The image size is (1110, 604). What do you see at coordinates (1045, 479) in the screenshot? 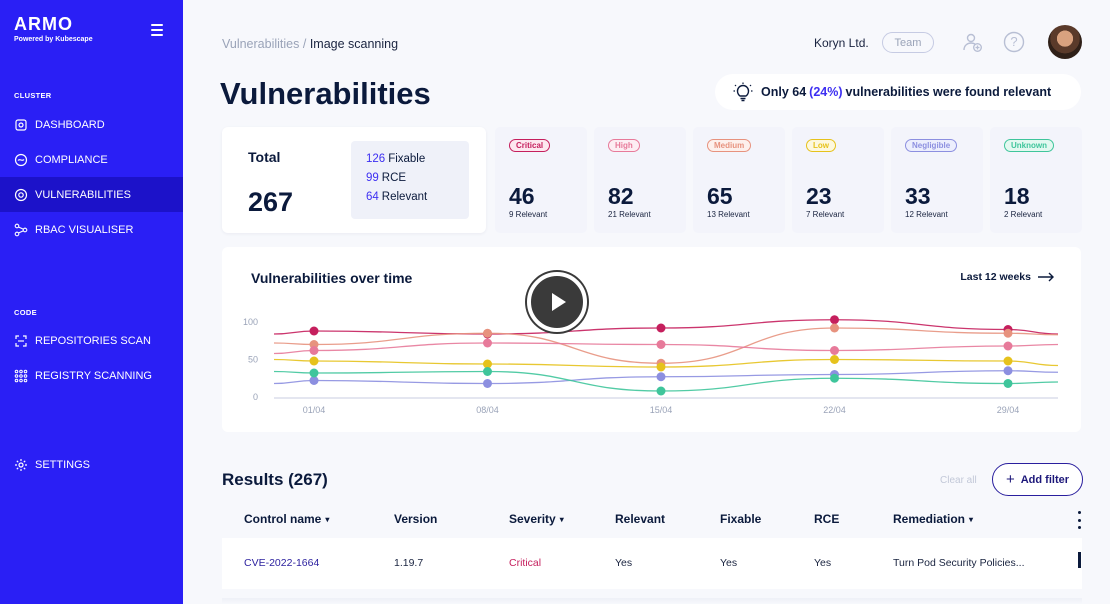
I see `add-filter-label: Add filter` at bounding box center [1045, 479].